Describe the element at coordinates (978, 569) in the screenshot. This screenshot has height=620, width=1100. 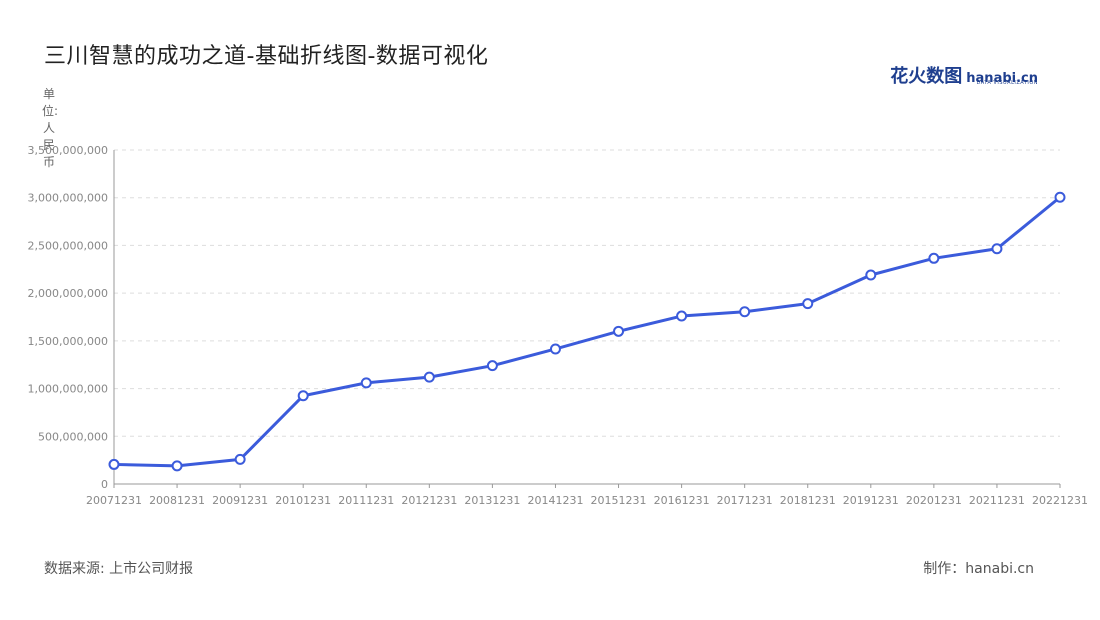
I see `credit: 制作：hanabi.cn` at that location.